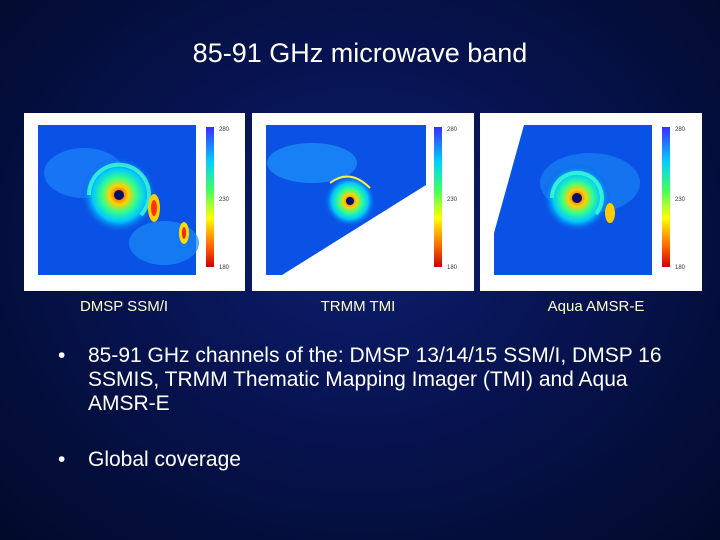 The image size is (720, 540). I want to click on satellite-image-trmm-tmi: 280 230 180, so click(363, 202).